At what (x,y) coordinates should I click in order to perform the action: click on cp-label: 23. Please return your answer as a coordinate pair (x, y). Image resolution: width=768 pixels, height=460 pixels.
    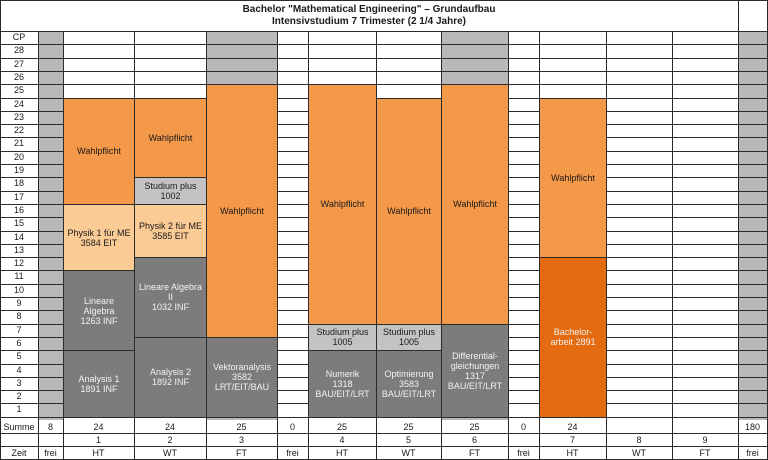
    Looking at the image, I should click on (18, 116).